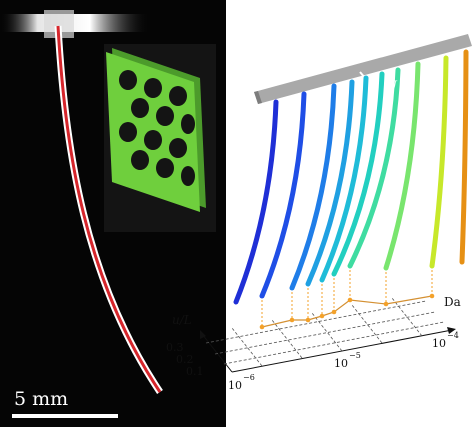  Describe the element at coordinates (217, 353) in the screenshot. I see `depth-axis-line` at that location.